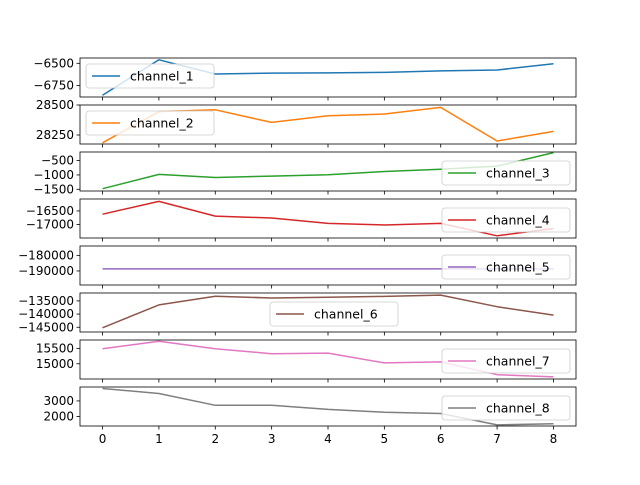 The width and height of the screenshot is (640, 485). I want to click on y-tick-label: 15500, so click(55, 349).